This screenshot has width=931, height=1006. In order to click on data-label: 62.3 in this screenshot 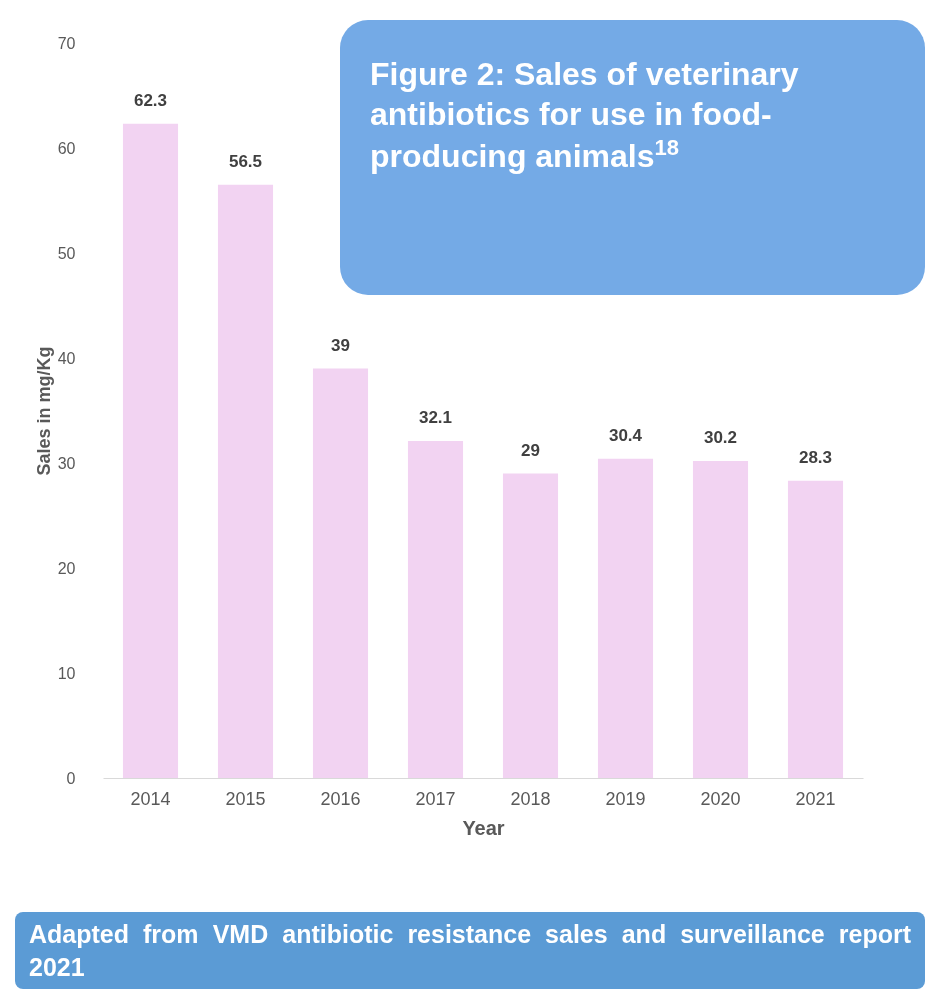, I will do `click(150, 100)`.